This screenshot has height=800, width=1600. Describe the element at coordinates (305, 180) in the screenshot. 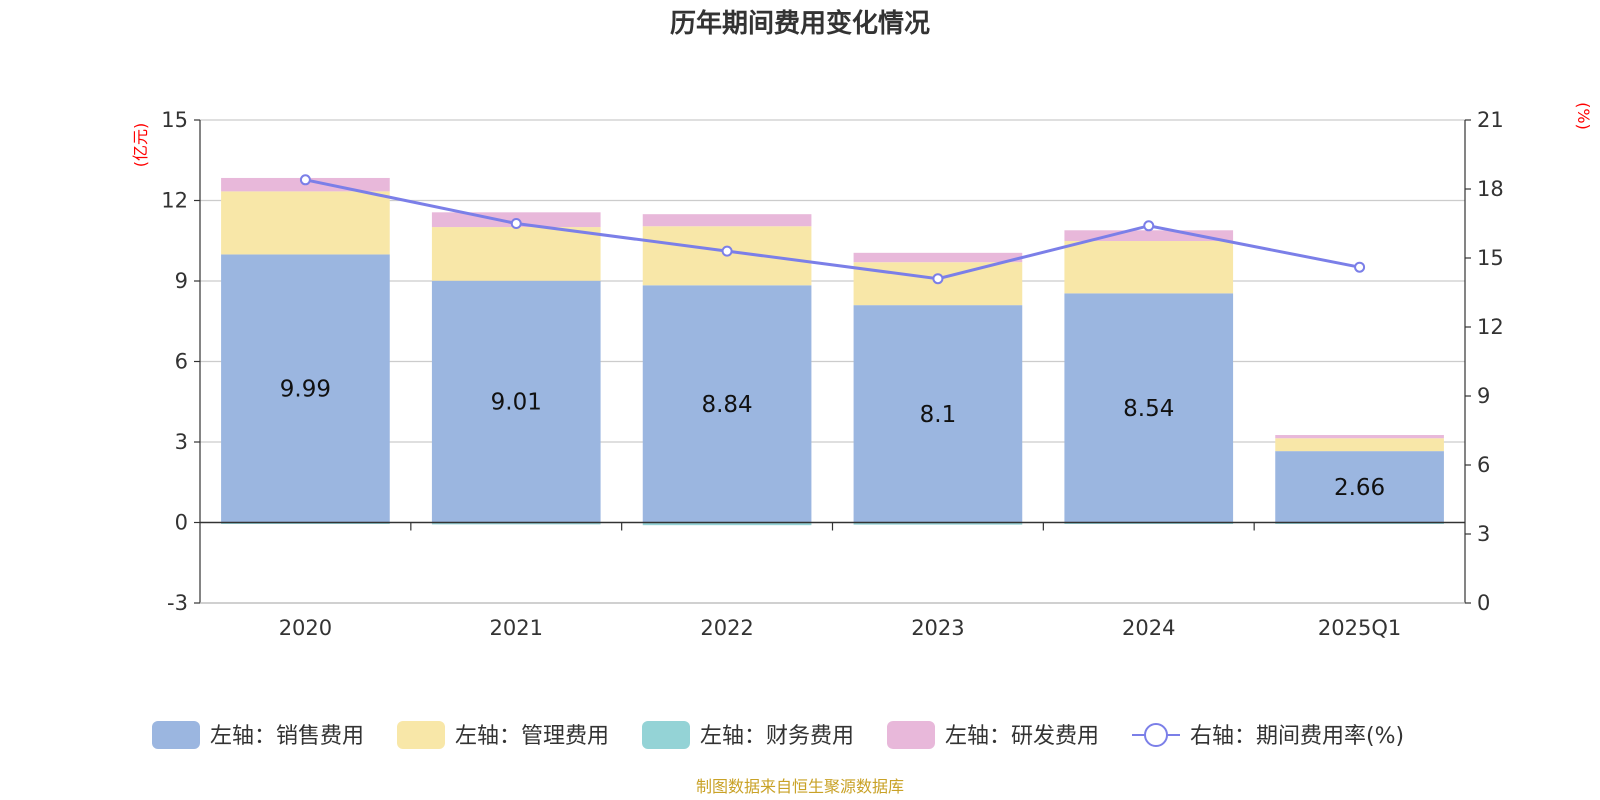

I see `rate-point-2020` at that location.